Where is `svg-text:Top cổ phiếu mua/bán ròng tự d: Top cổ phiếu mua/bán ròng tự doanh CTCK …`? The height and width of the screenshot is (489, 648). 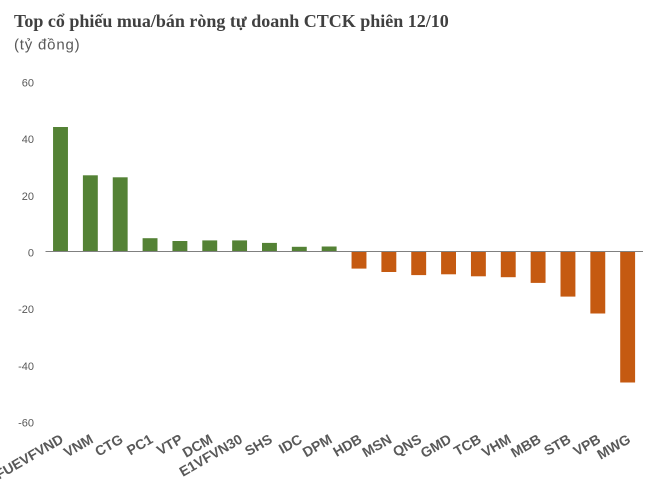
svg-text:Top cổ phiếu mua/bán ròng tự d: Top cổ phiếu mua/bán ròng tự doanh CTCK … is located at coordinates (231, 21).